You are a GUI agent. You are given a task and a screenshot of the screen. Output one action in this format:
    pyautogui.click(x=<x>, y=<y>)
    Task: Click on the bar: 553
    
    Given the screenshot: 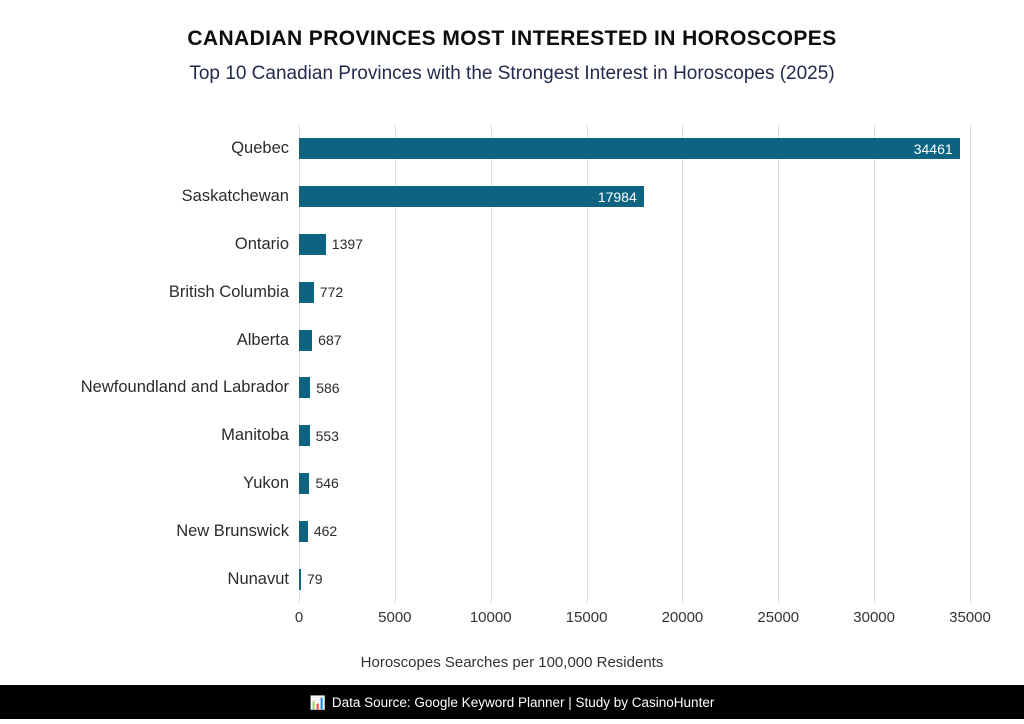 What is the action you would take?
    pyautogui.click(x=319, y=436)
    